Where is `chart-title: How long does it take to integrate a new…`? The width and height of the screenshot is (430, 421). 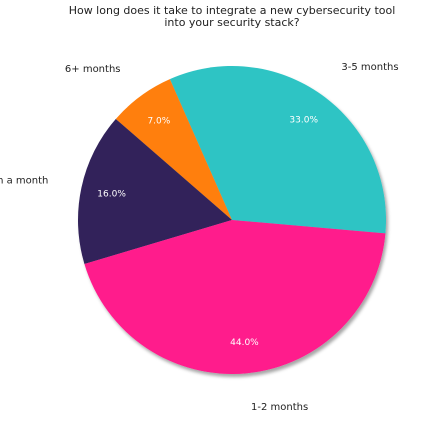 chart-title: How long does it take to integrate a new… is located at coordinates (232, 10).